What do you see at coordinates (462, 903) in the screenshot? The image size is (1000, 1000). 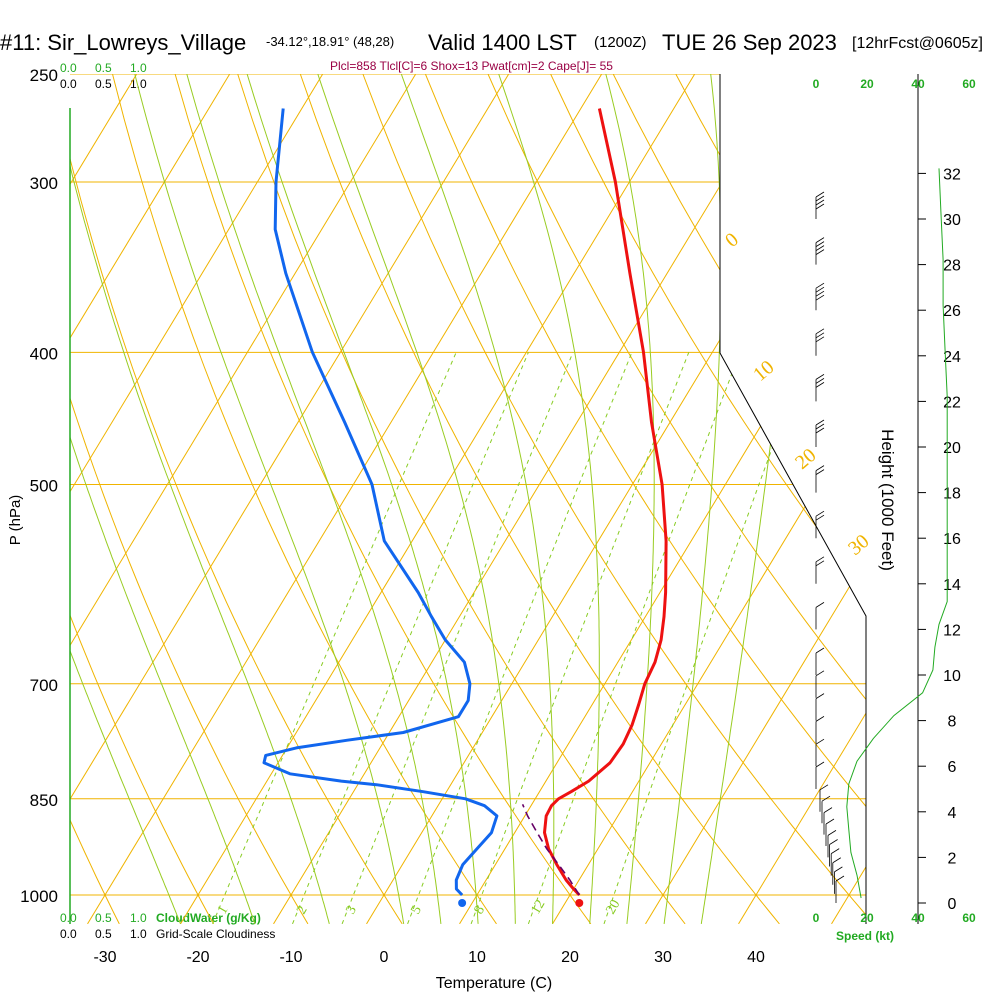 I see `surface-dewpoint-dot` at bounding box center [462, 903].